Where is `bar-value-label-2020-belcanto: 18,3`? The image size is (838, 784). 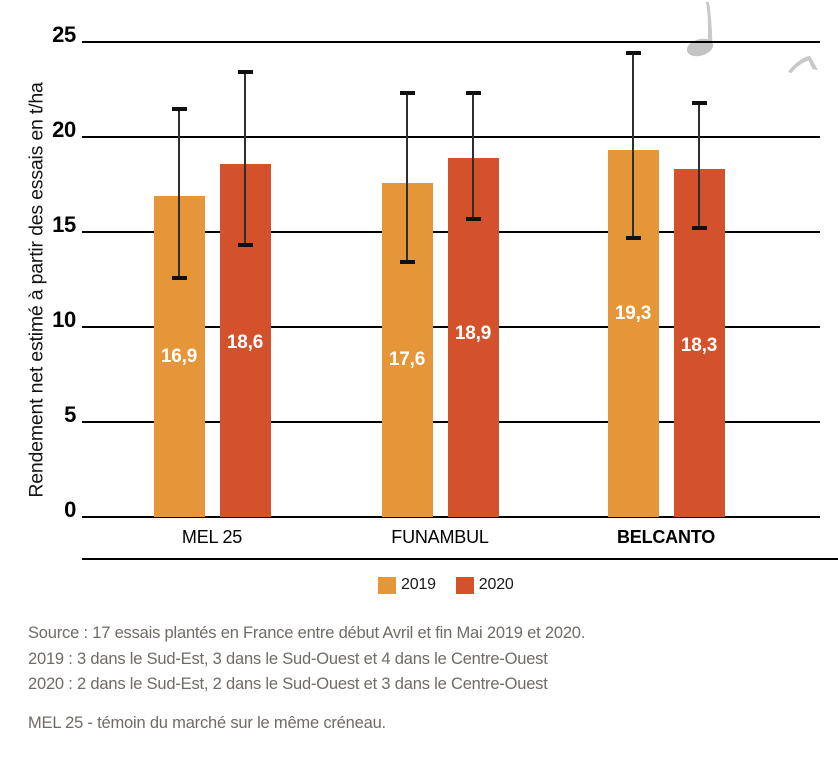 bar-value-label-2020-belcanto: 18,3 is located at coordinates (699, 346).